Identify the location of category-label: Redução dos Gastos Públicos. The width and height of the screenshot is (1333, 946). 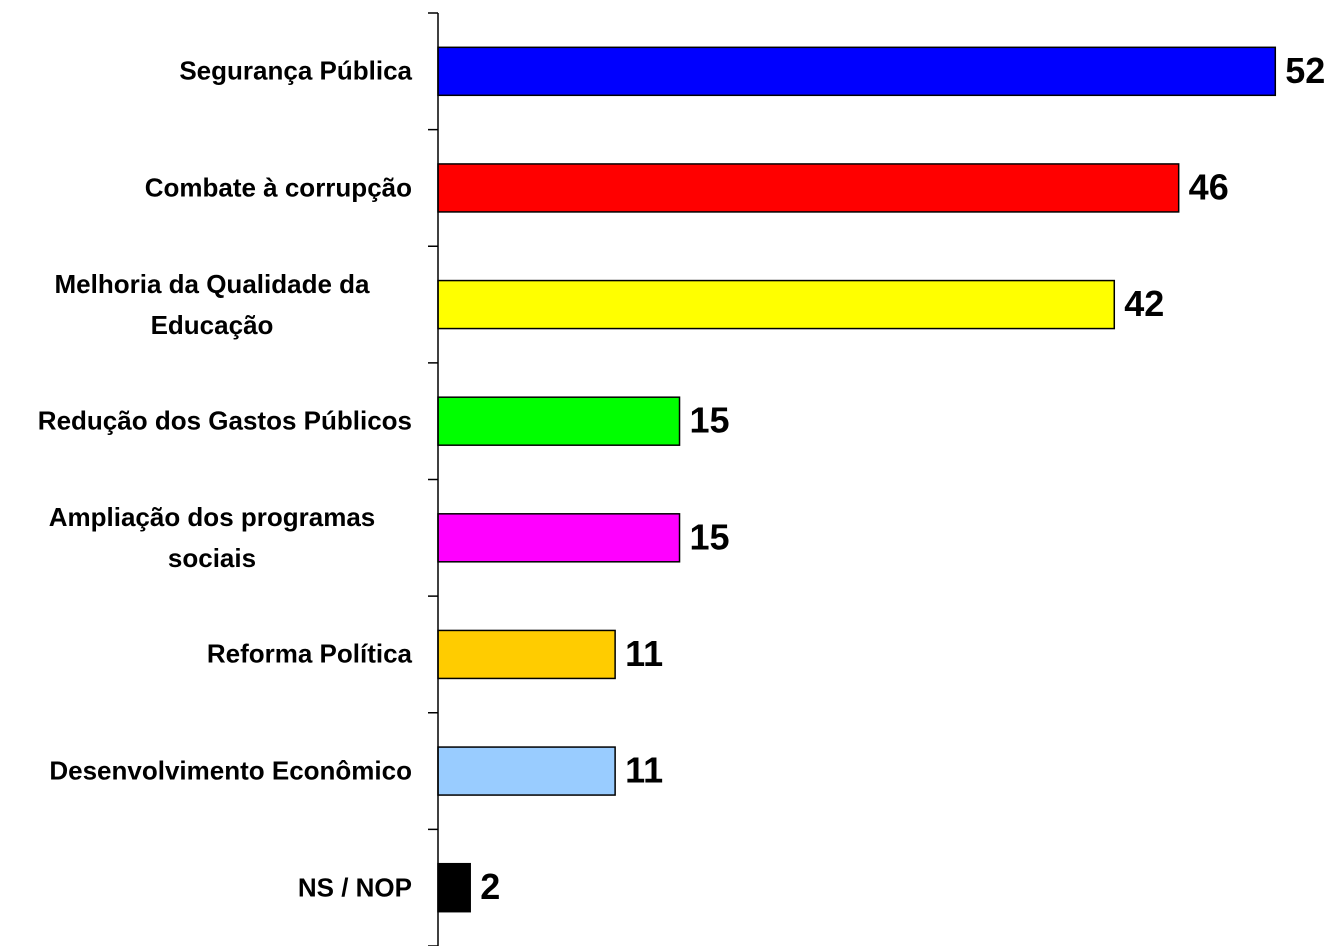
(224, 420).